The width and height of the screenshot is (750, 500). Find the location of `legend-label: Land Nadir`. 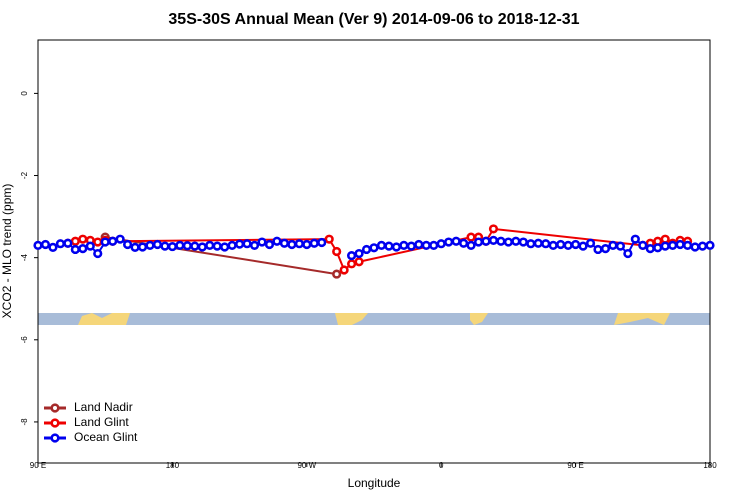

legend-label: Land Nadir is located at coordinates (103, 407).